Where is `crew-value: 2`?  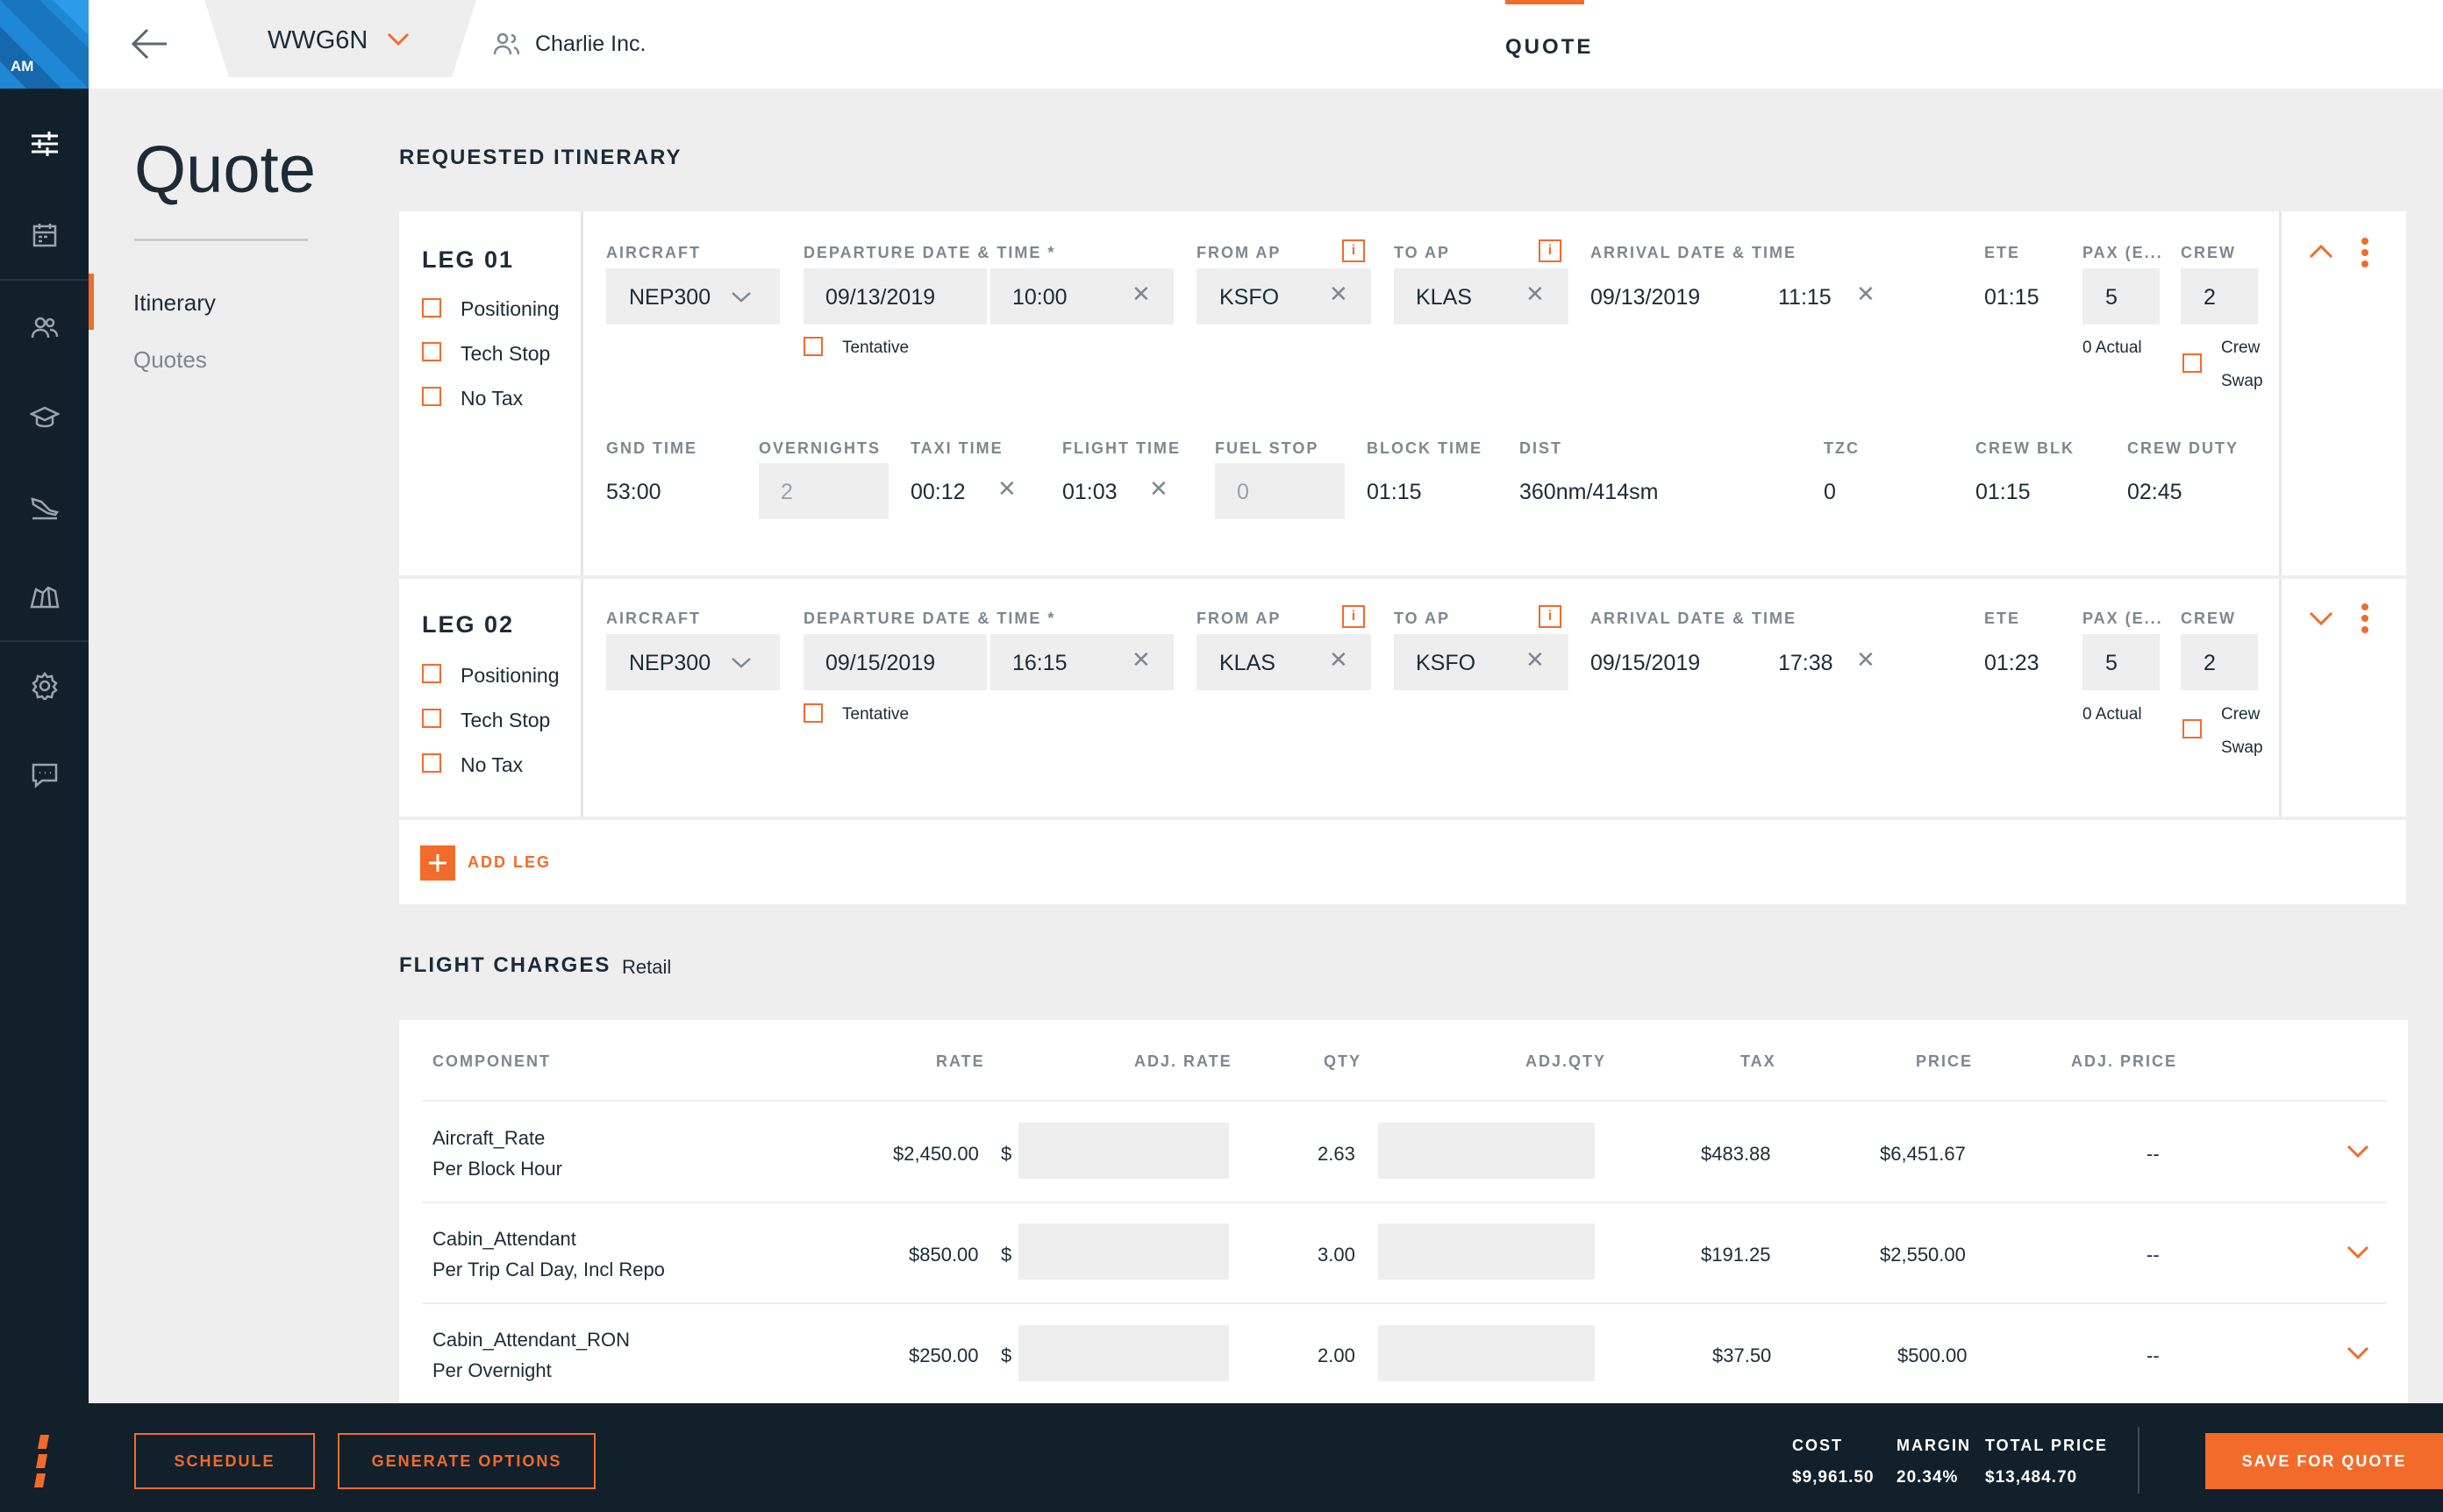
crew-value: 2 is located at coordinates (2210, 663).